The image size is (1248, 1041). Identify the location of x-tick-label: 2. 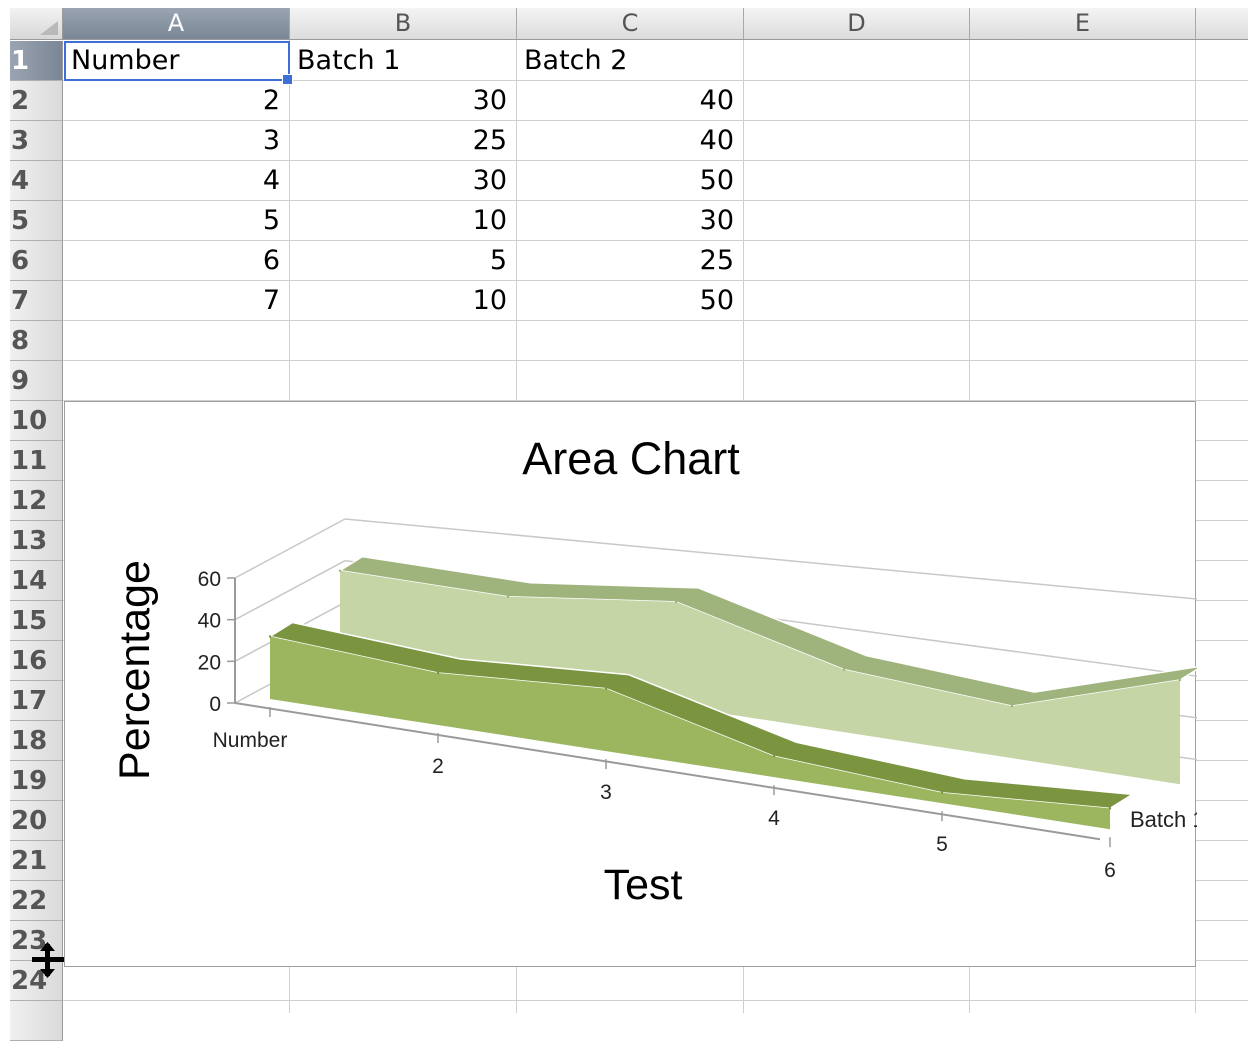
(438, 766).